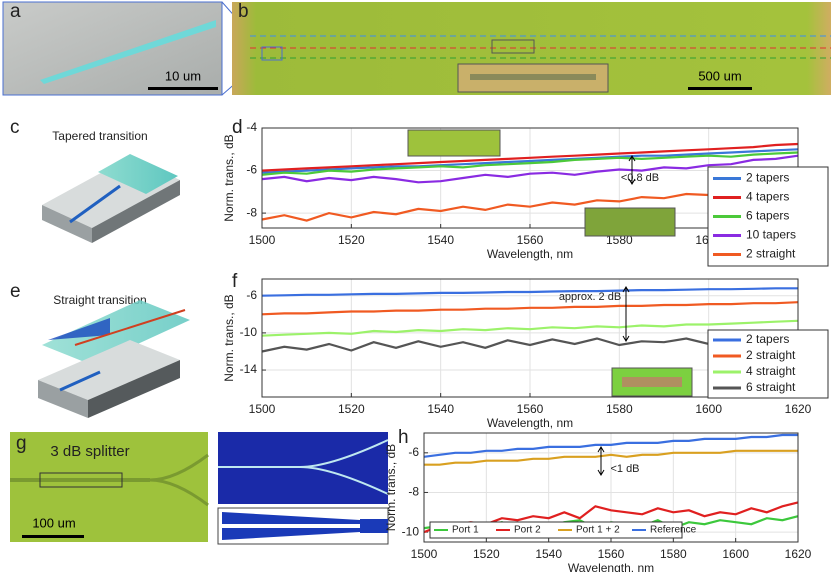  I want to click on panel-a: 10 um a, so click(132, 48).